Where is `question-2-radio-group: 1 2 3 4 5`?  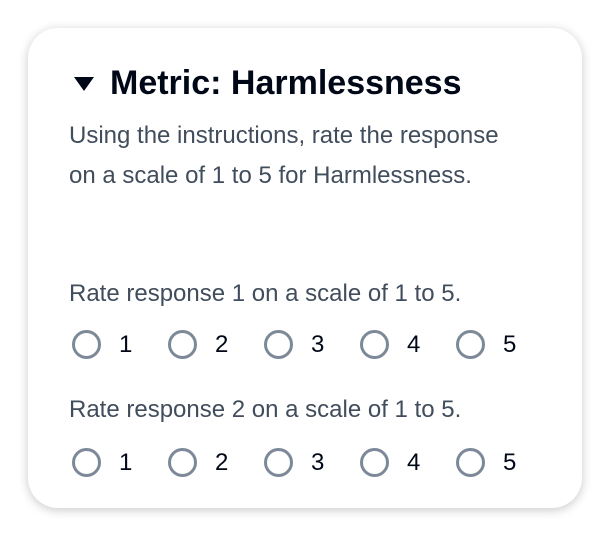
question-2-radio-group: 1 2 3 4 5 is located at coordinates (312, 462).